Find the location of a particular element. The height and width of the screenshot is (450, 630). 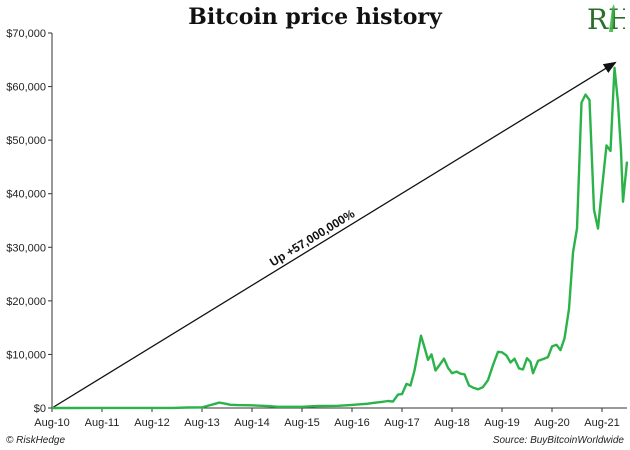

x-tick-label: Aug-20 is located at coordinates (551, 423).